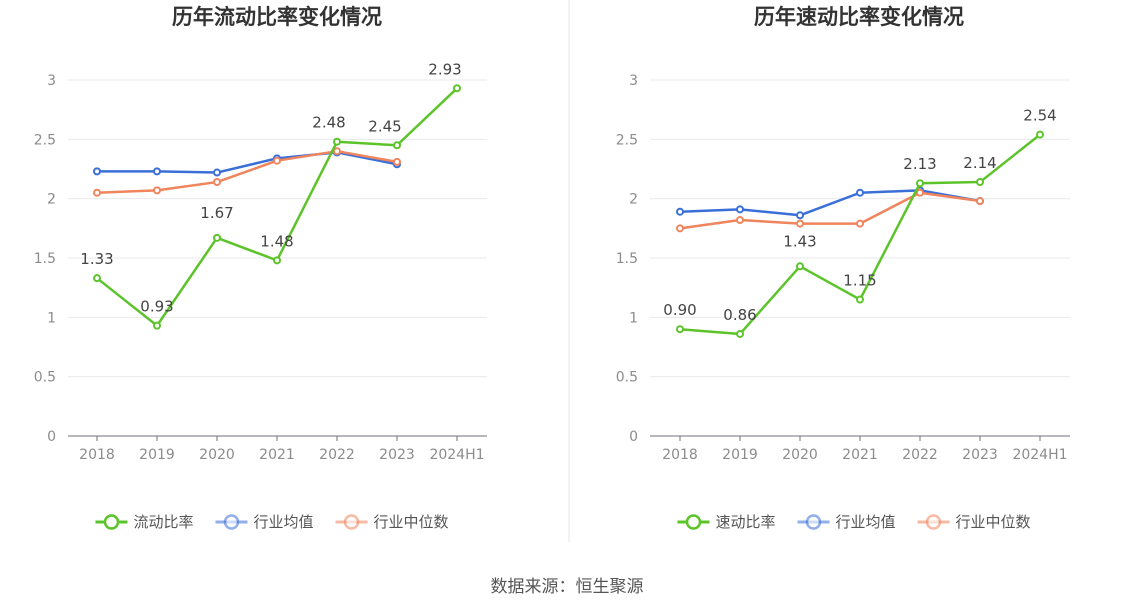 This screenshot has width=1134, height=612. I want to click on data-source-footer: 数据来源：恒生聚源, so click(567, 587).